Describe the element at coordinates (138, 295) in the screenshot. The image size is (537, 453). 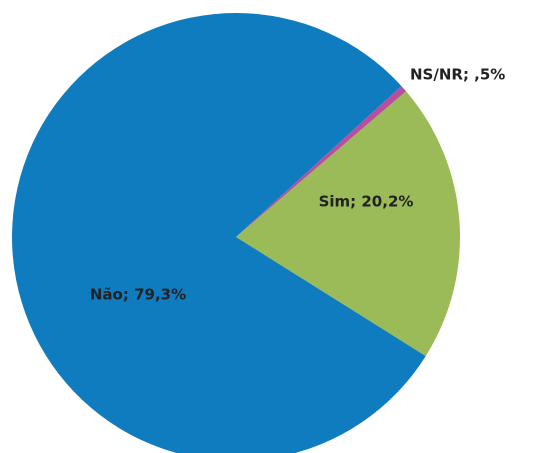
I see `data-label: Não; 79,3%` at that location.